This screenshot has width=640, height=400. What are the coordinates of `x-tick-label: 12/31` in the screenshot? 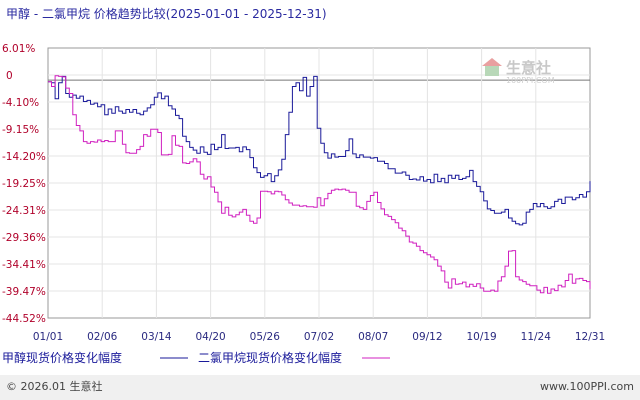 It's located at (590, 337).